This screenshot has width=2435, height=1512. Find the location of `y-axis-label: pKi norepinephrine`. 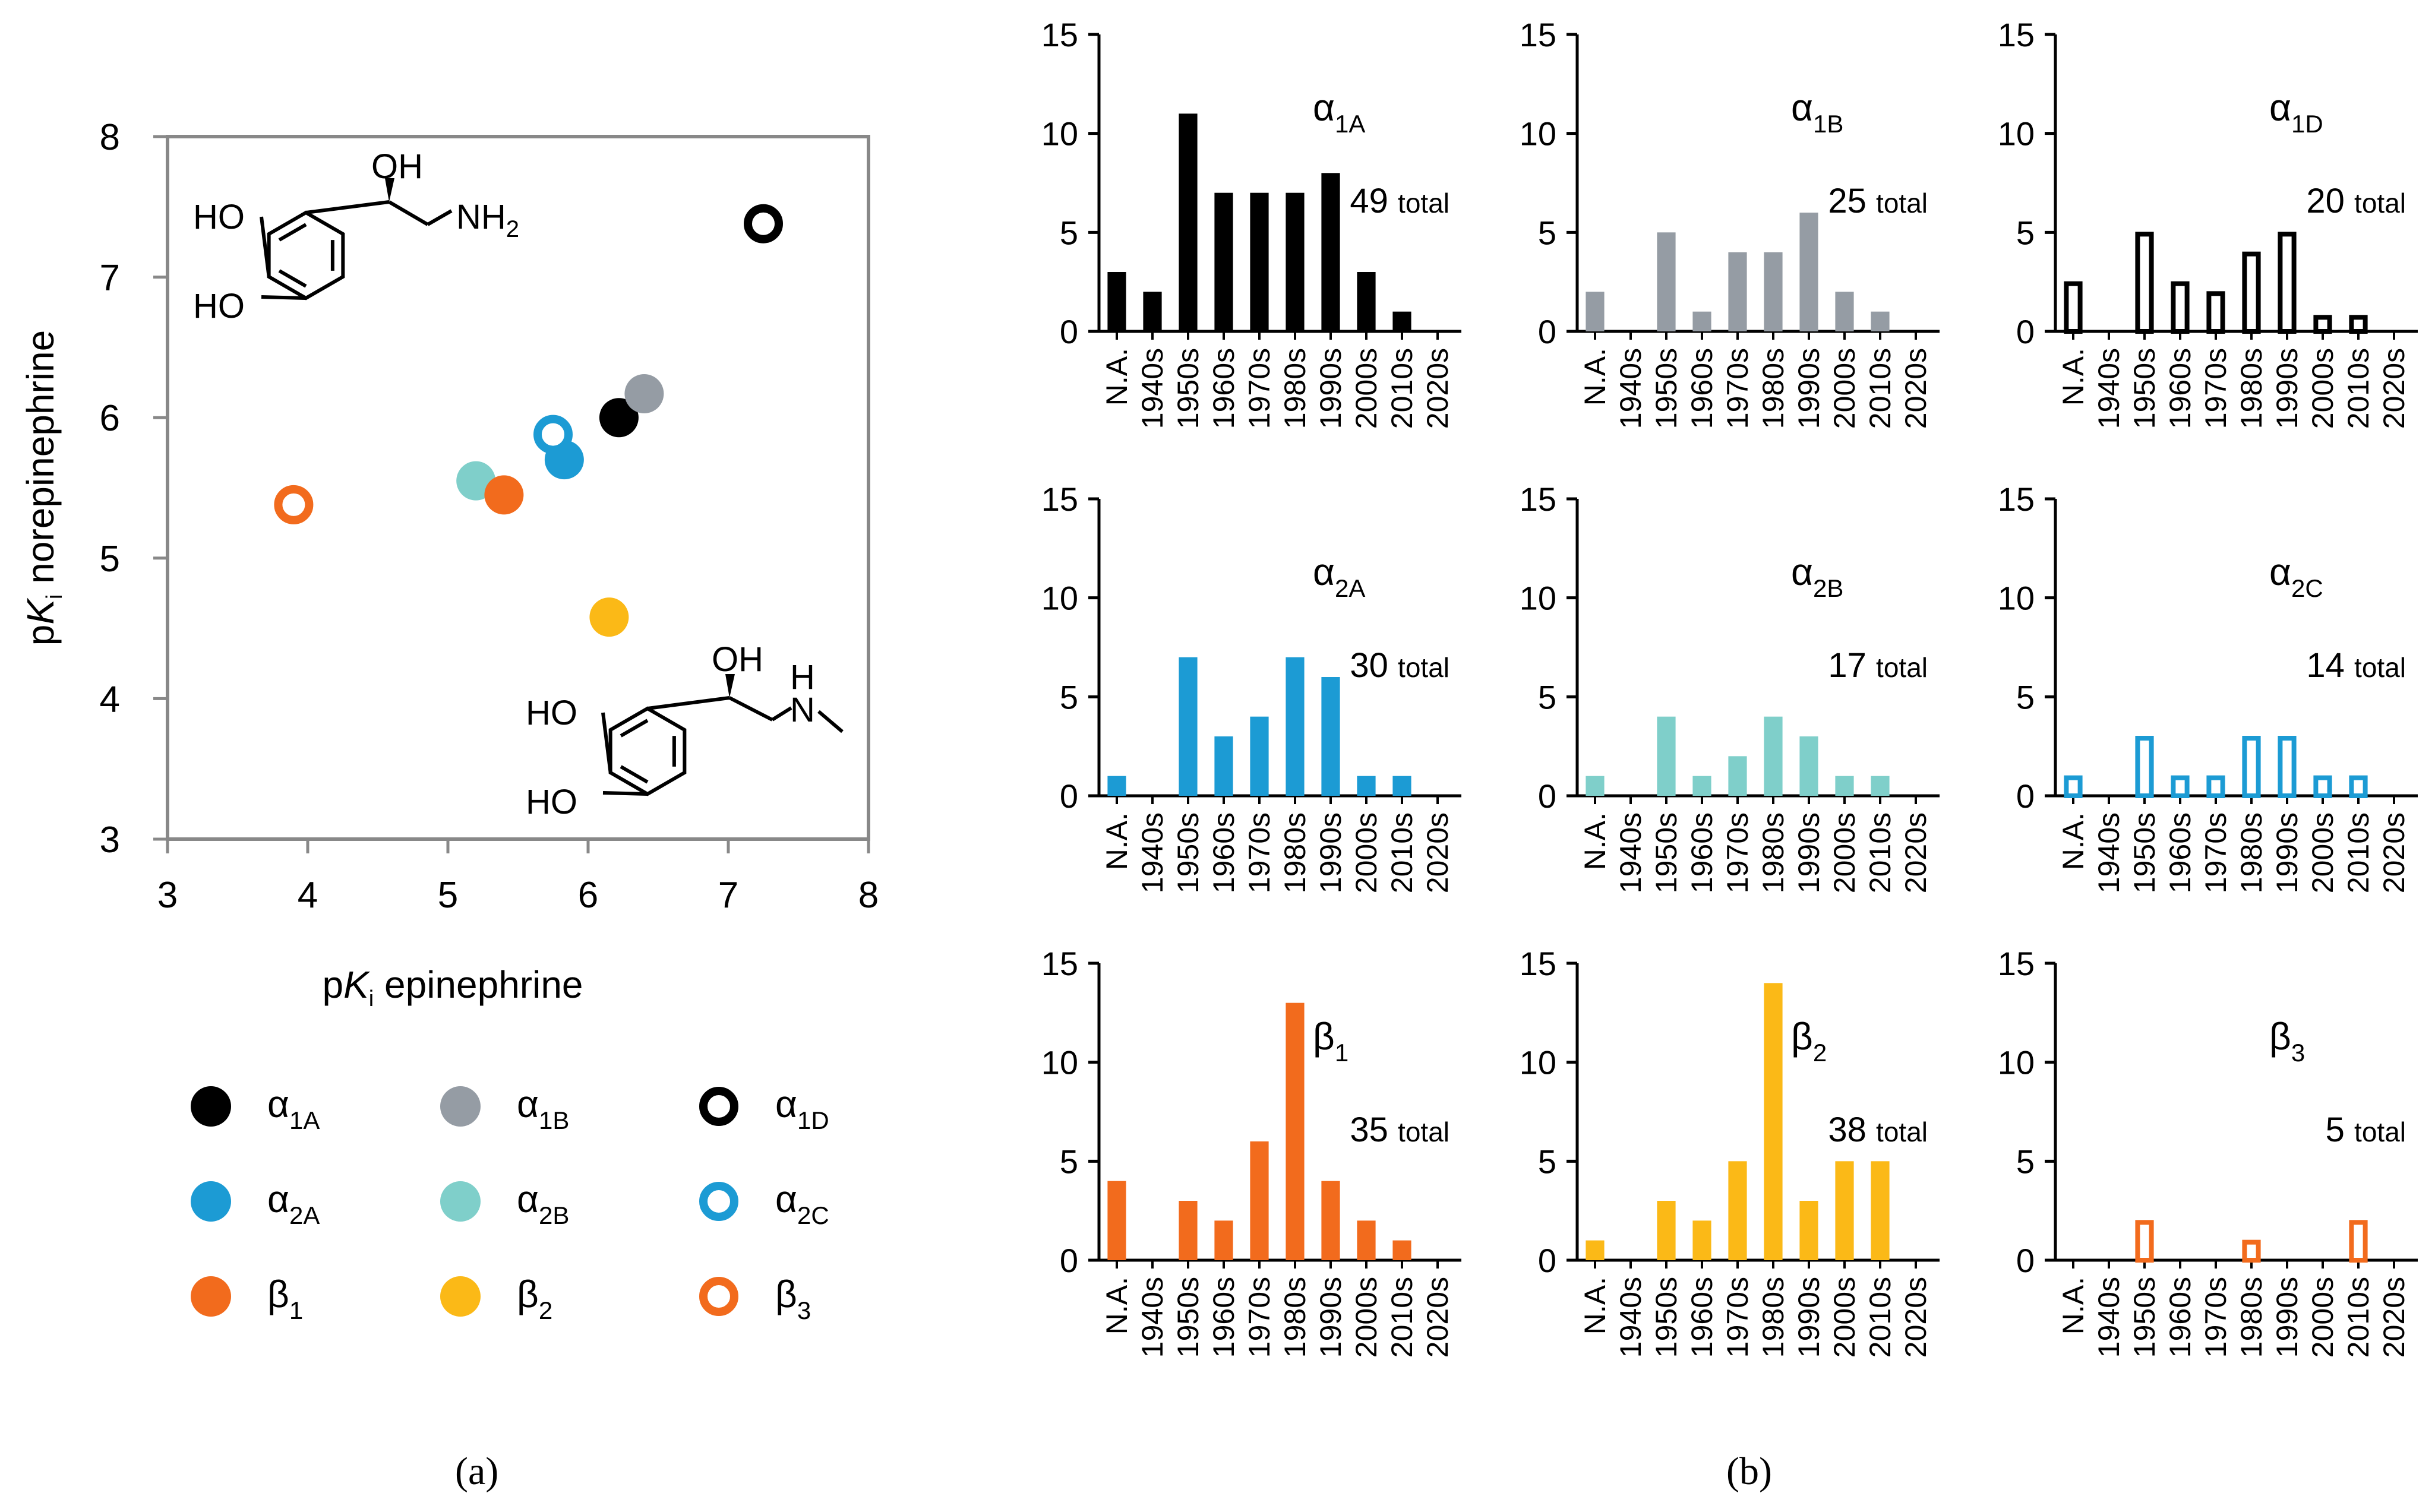

y-axis-label: pKi norepinephrine is located at coordinates (43, 488).